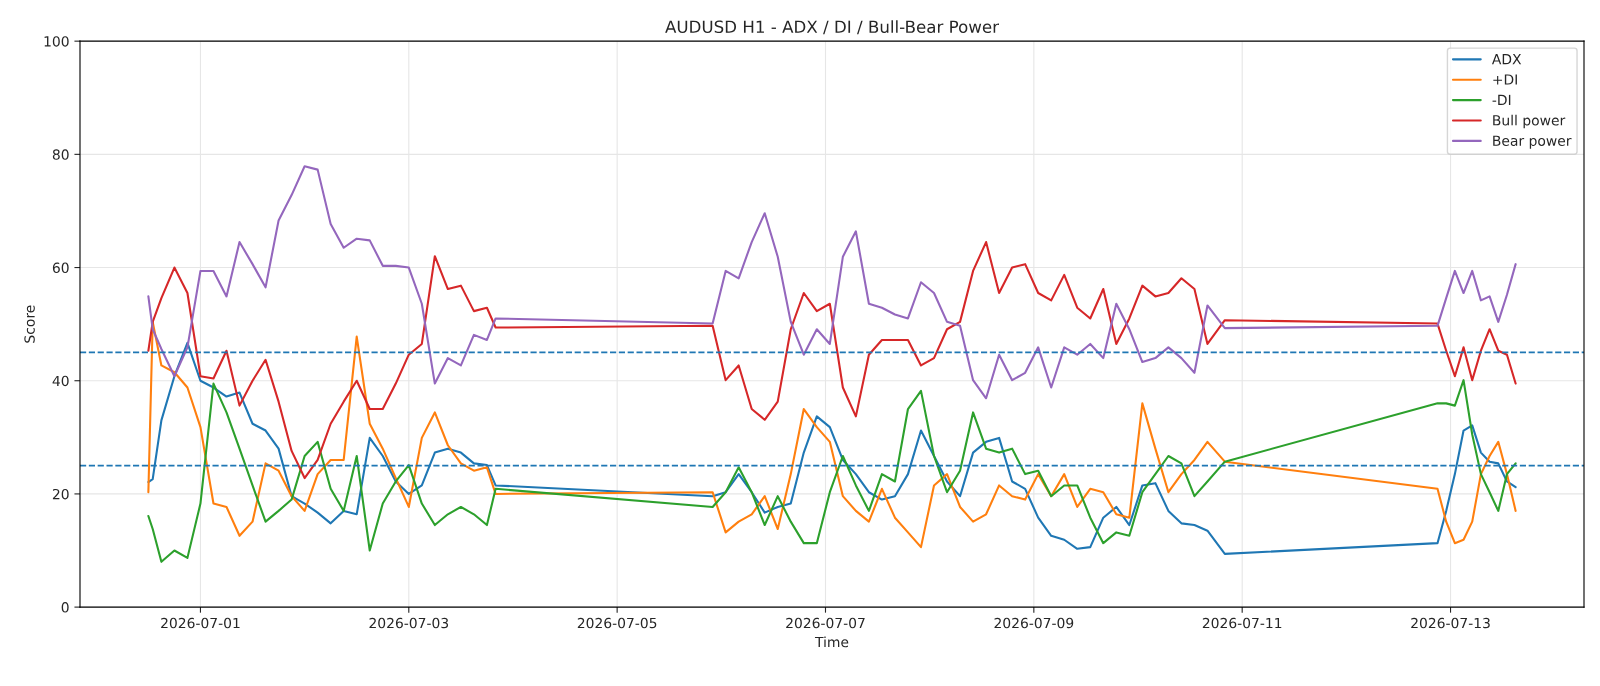 This screenshot has width=1600, height=686. I want to click on x-axis-title: Time, so click(831, 642).